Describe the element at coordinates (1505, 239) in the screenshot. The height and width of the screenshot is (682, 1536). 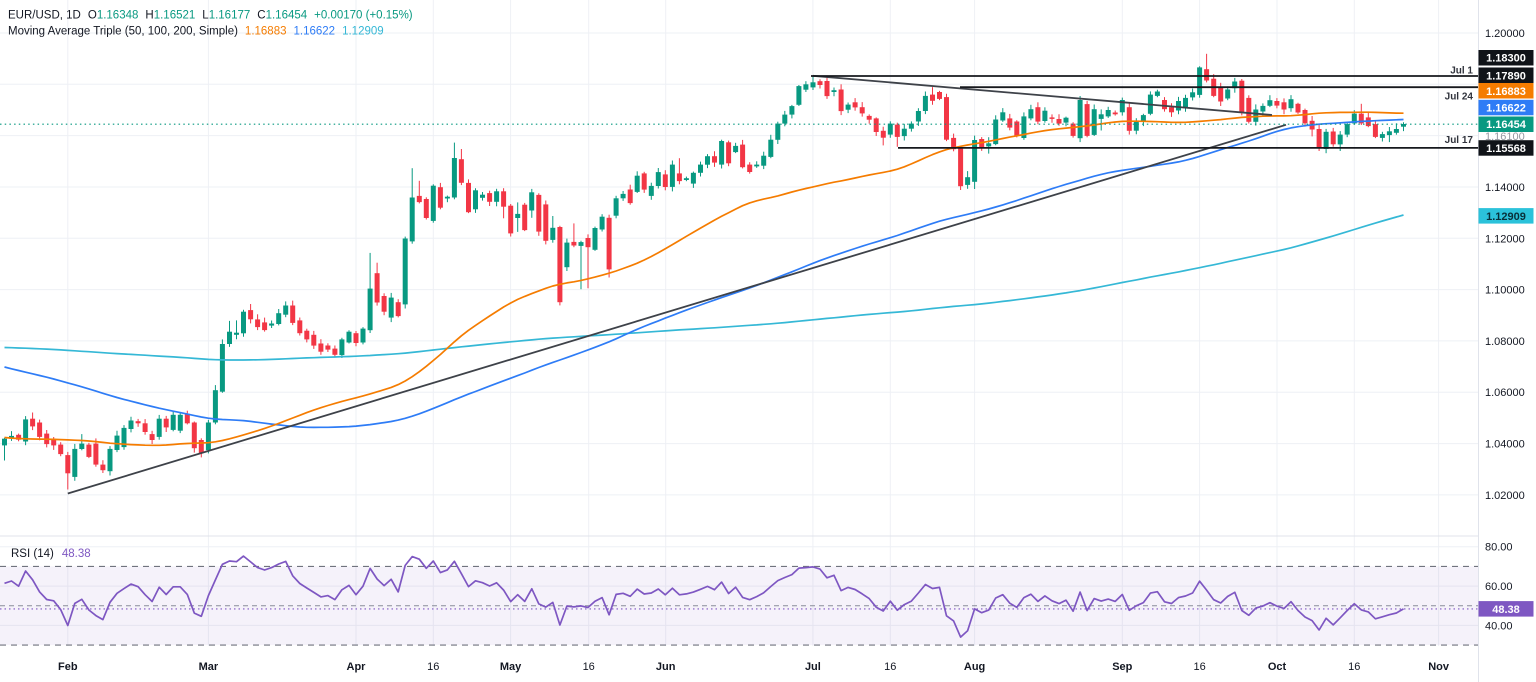
I see `svg-text: 1.12000` at that location.